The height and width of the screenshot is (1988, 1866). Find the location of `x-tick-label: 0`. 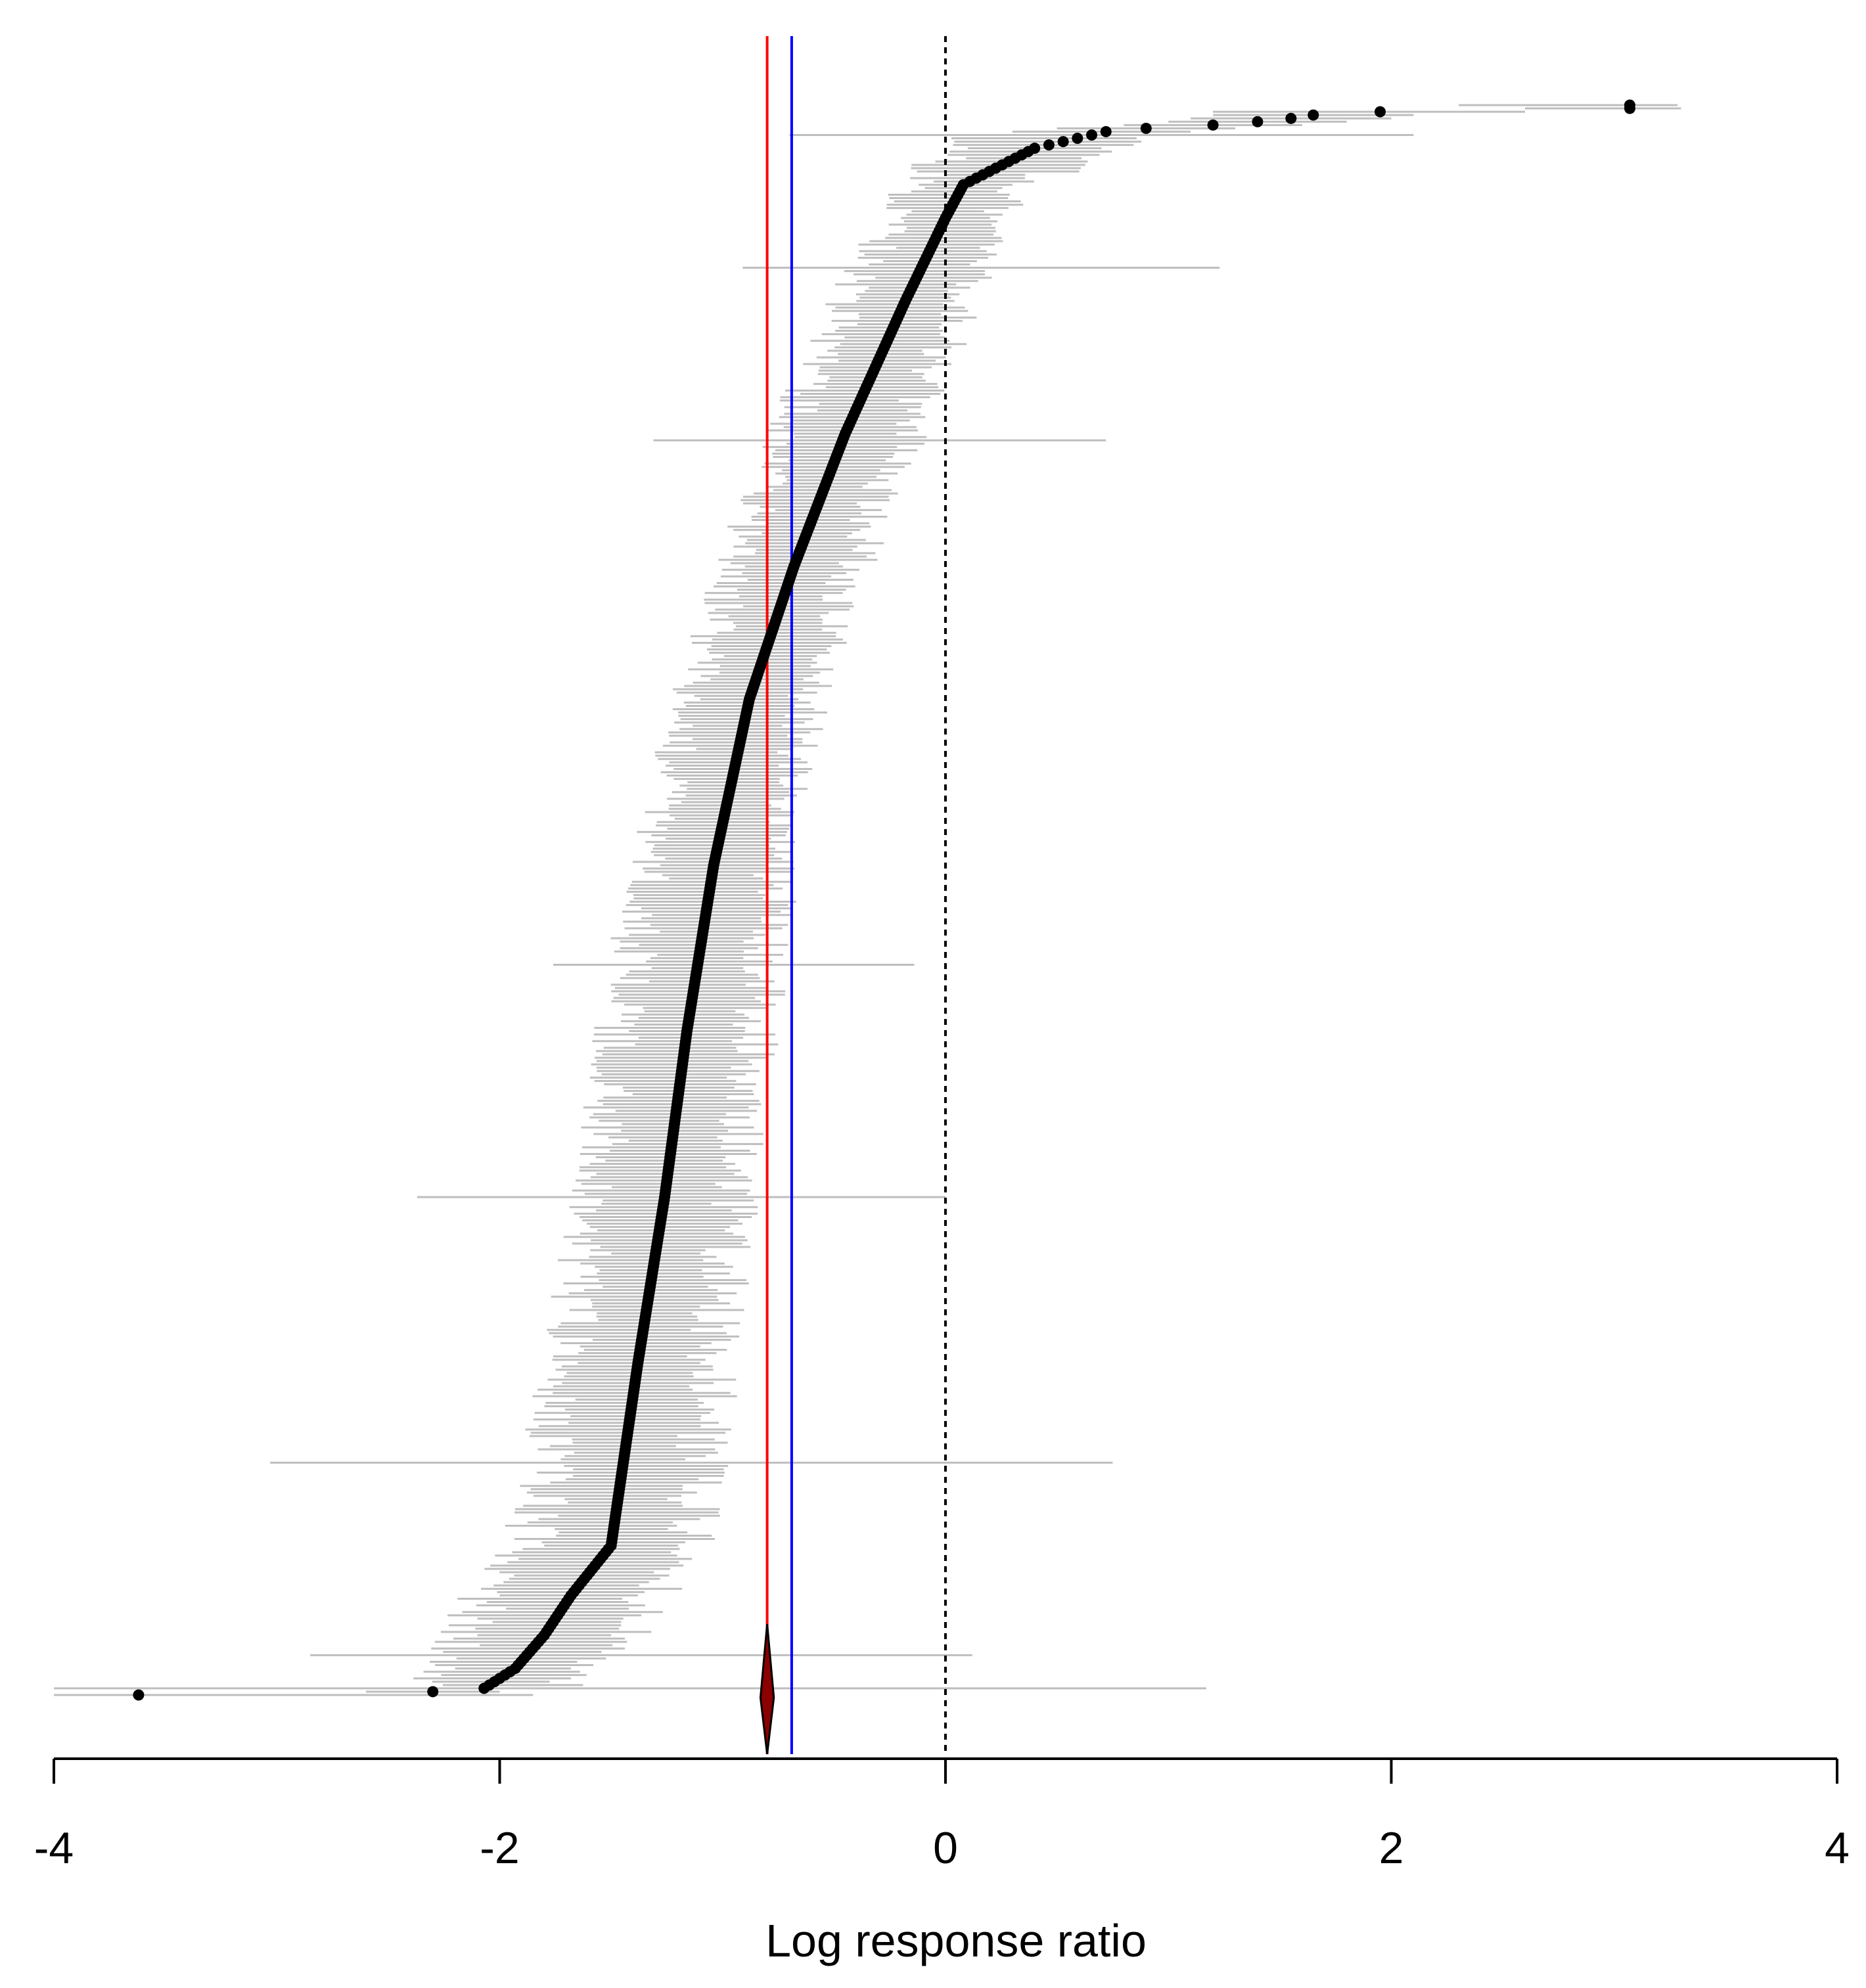

x-tick-label: 0 is located at coordinates (945, 1848).